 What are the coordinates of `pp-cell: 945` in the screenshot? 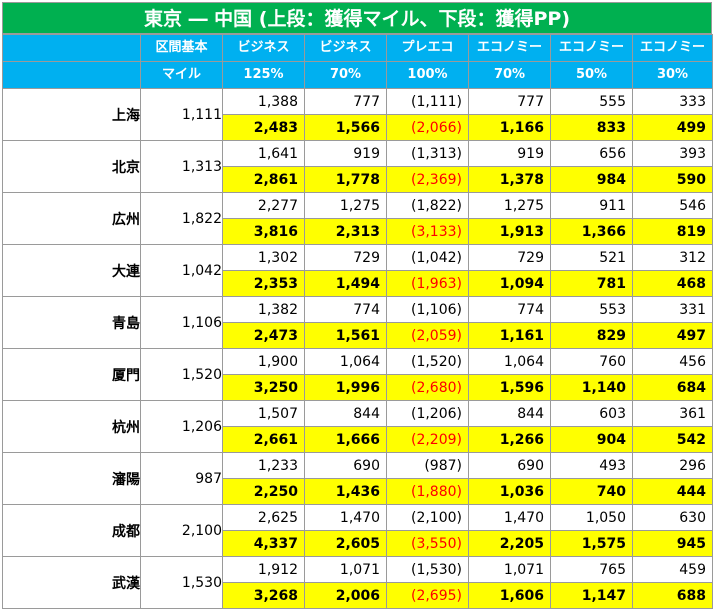 It's located at (672, 543).